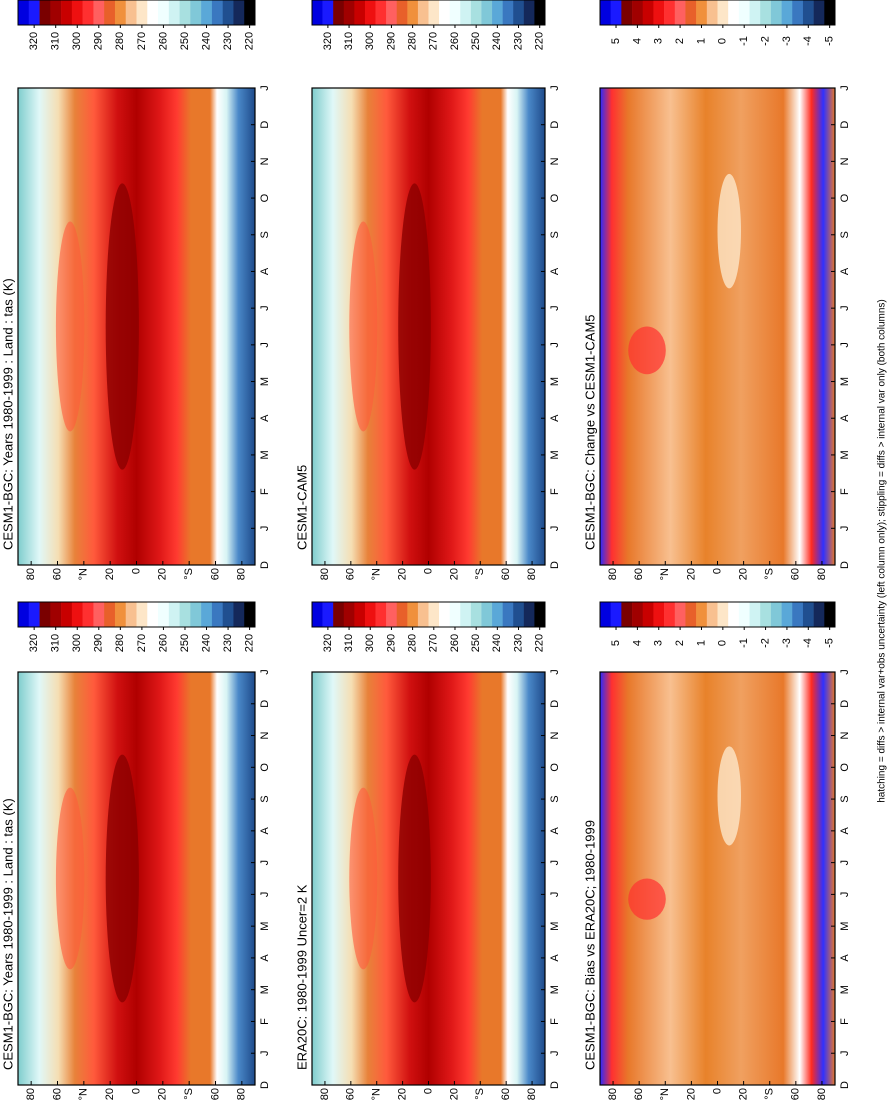  What do you see at coordinates (589, 432) in the screenshot?
I see `panel-title: CESM1-BGC: Change vs CESM1-CAM5` at bounding box center [589, 432].